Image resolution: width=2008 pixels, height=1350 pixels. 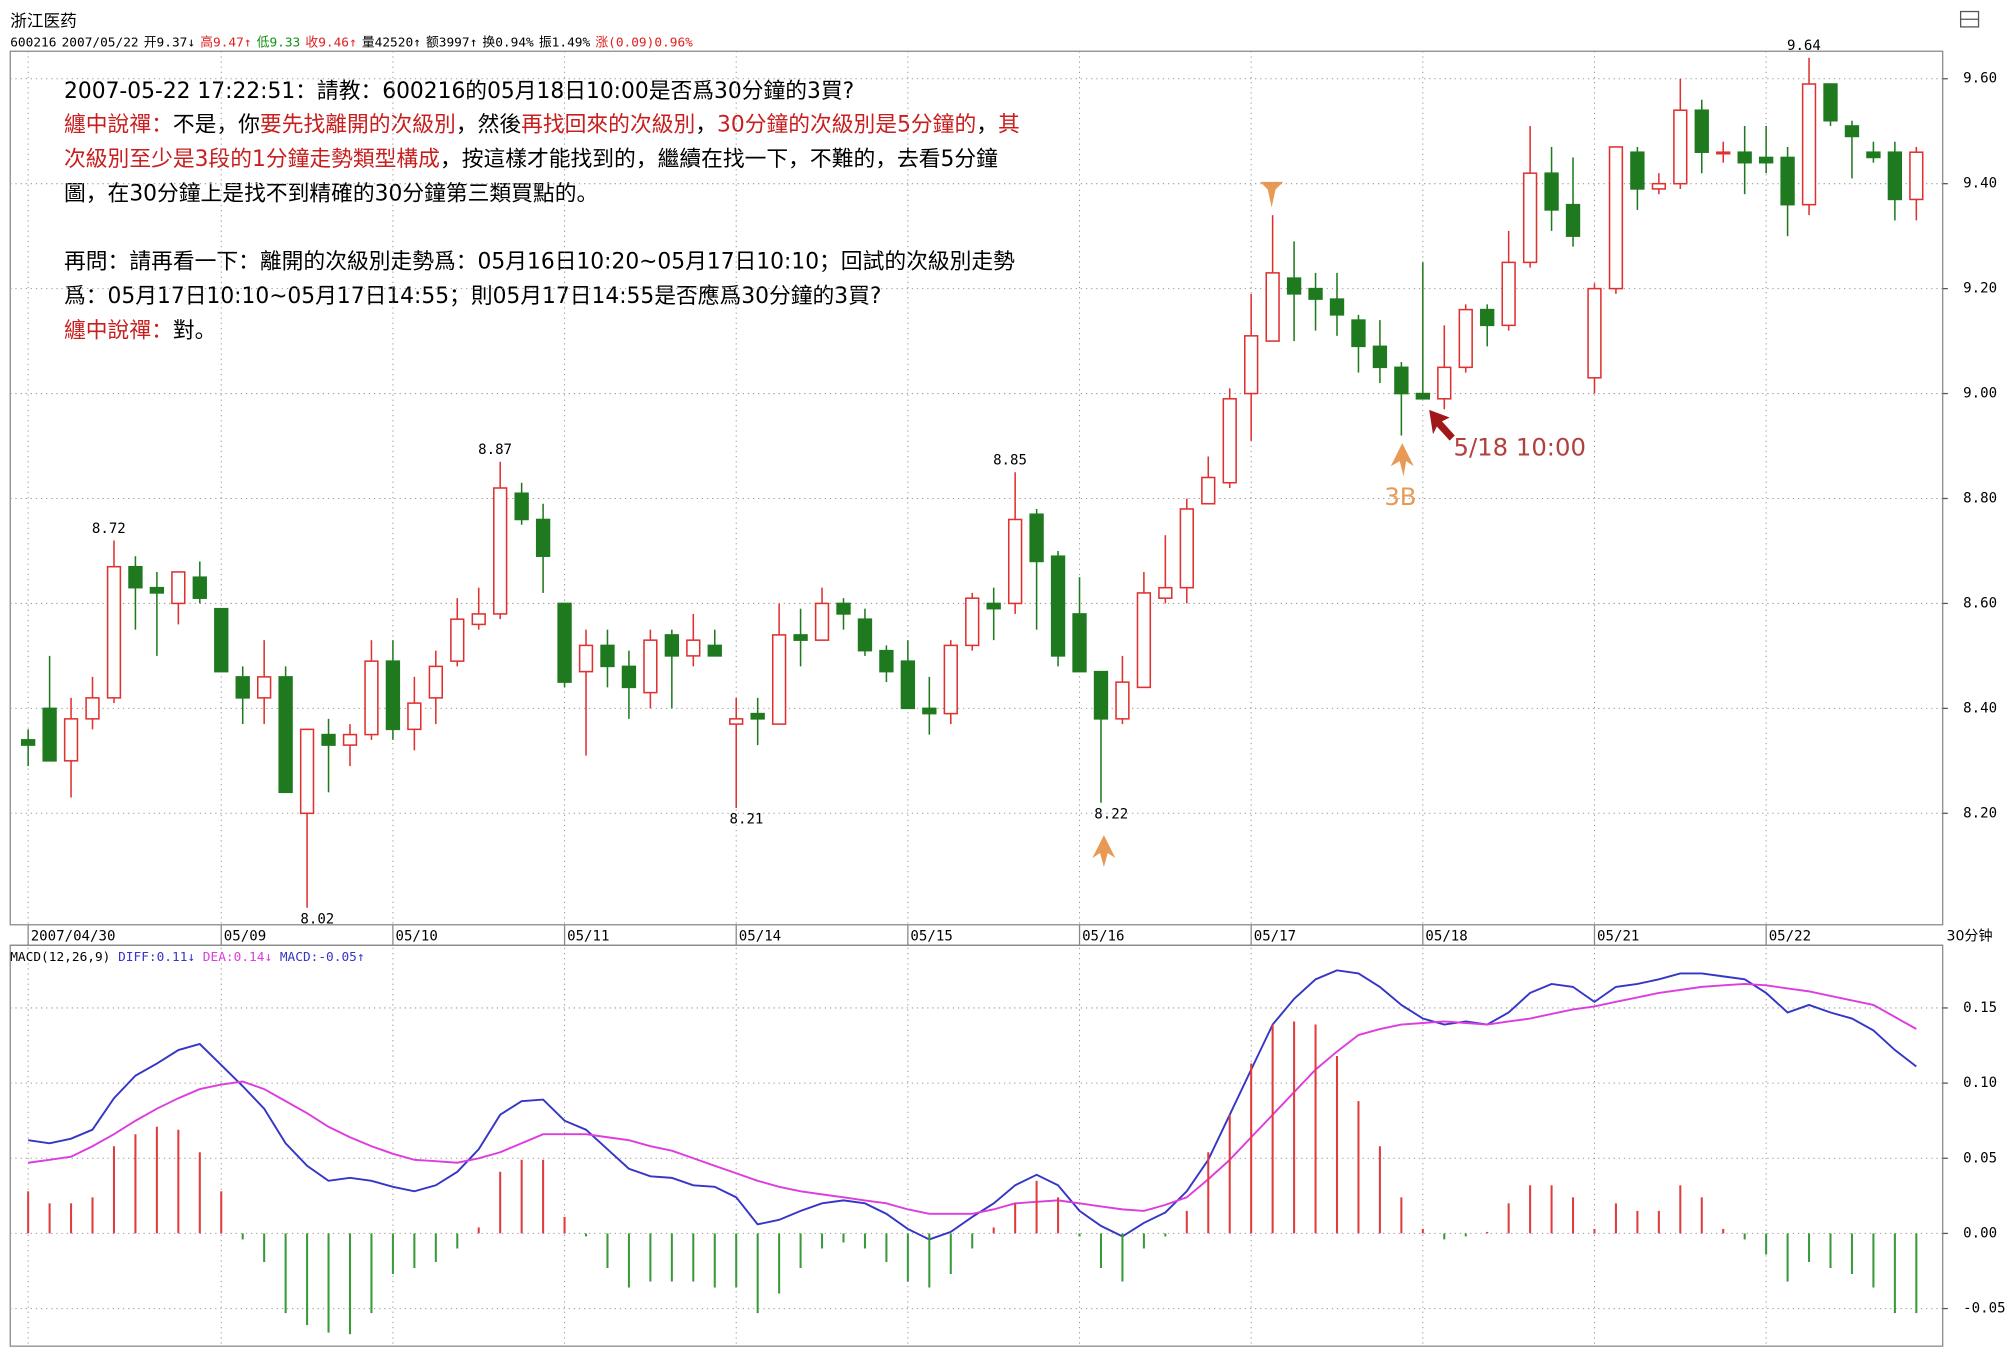 What do you see at coordinates (588, 936) in the screenshot?
I see `x-tick-label: 05/11` at bounding box center [588, 936].